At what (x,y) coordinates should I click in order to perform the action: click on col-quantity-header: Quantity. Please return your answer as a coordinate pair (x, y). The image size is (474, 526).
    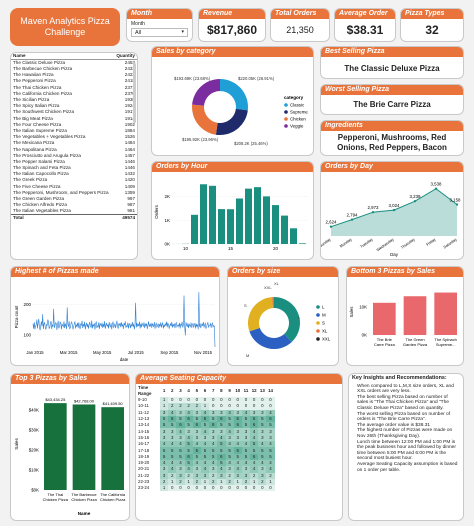
    Looking at the image, I should click on (124, 56).